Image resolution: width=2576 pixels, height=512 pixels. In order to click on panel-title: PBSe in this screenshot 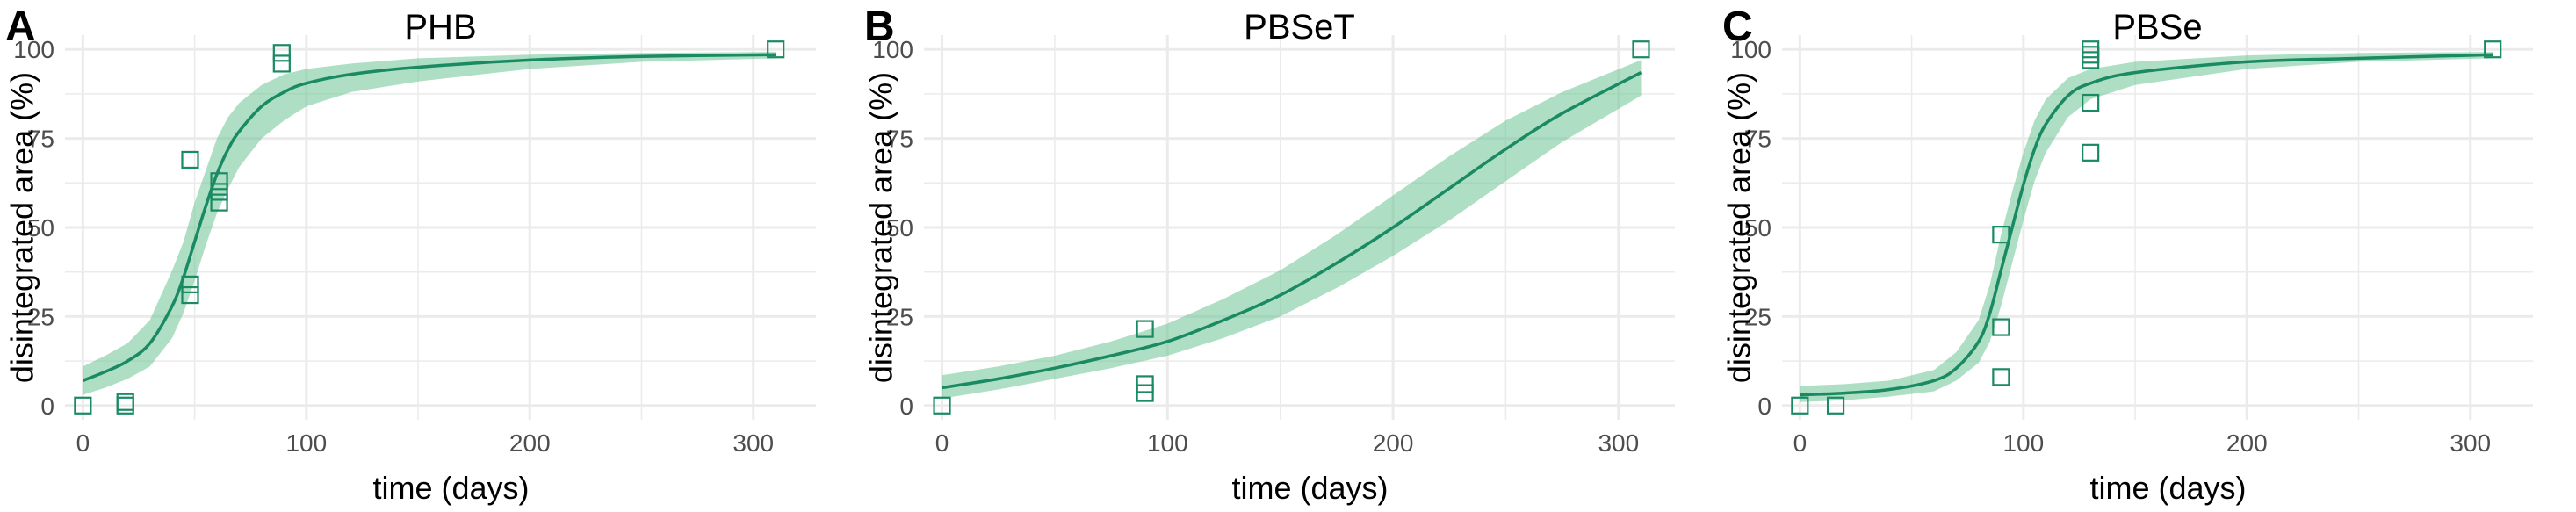, I will do `click(2157, 27)`.